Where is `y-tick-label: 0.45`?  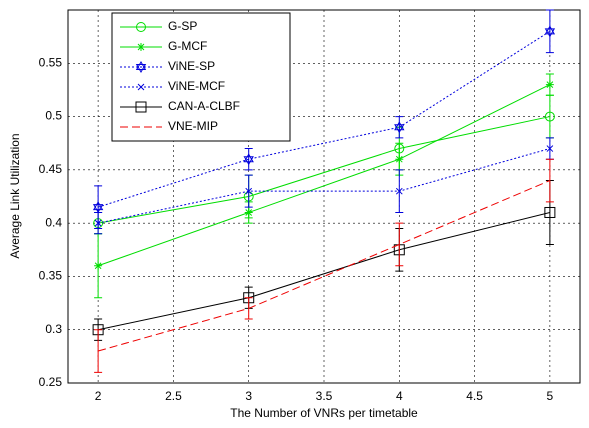
y-tick-label: 0.45 is located at coordinates (51, 169).